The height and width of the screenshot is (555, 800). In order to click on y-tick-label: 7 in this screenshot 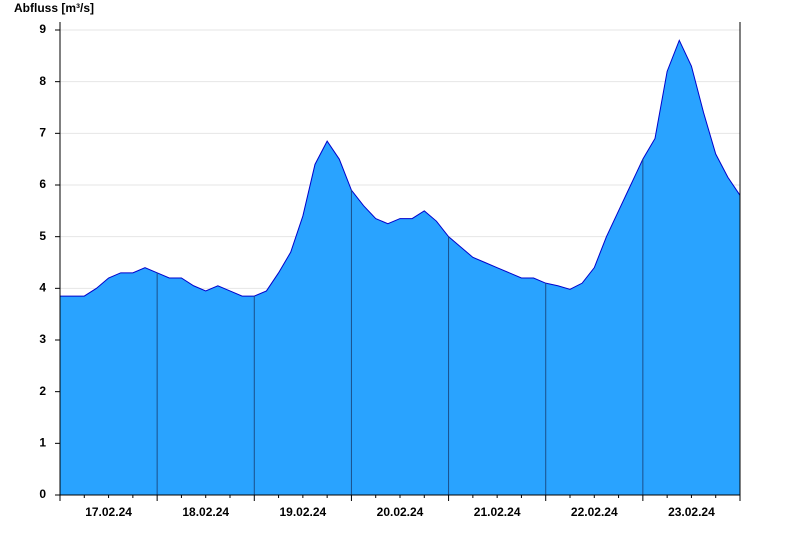, I will do `click(42, 133)`.